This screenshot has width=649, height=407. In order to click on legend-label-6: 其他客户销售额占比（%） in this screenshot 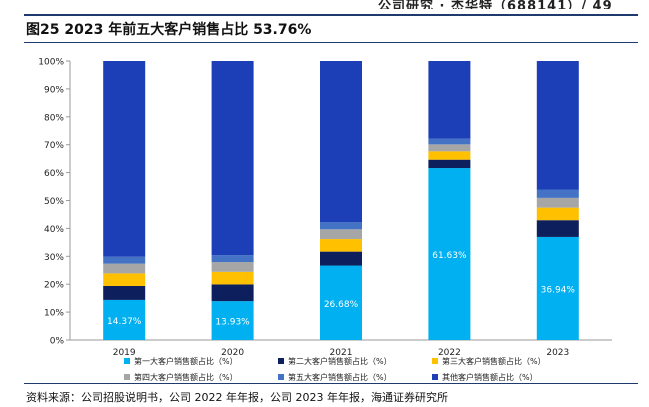, I will do `click(490, 377)`.